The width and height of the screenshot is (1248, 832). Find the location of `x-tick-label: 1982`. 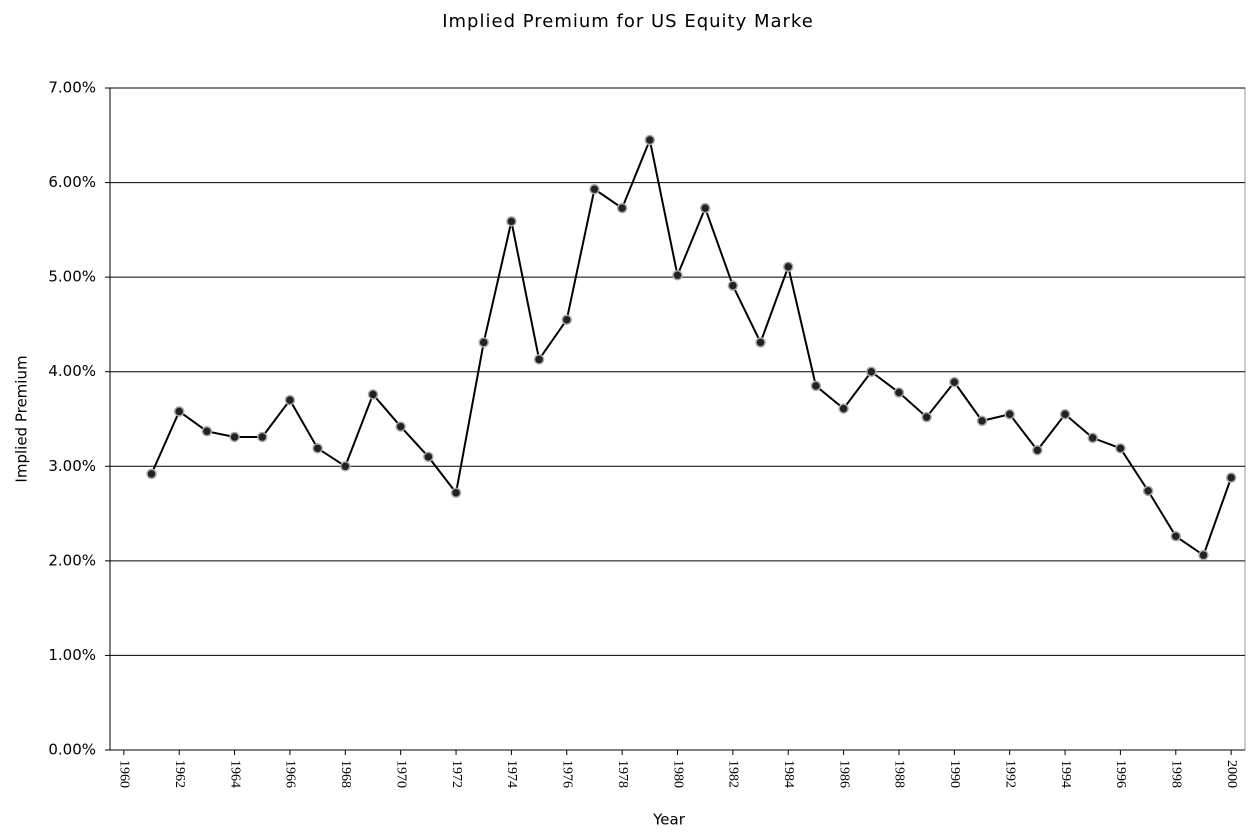

x-tick-label: 1982 is located at coordinates (733, 774).